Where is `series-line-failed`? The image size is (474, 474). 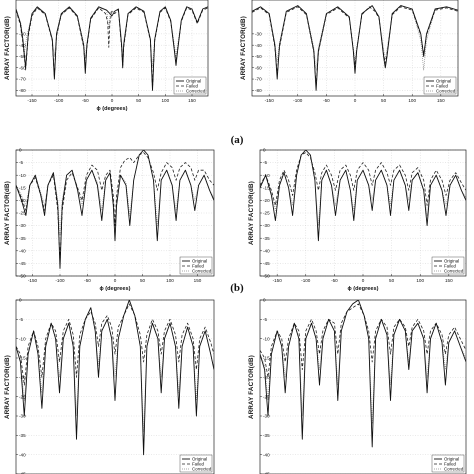
series-line-failed is located at coordinates (112, 48).